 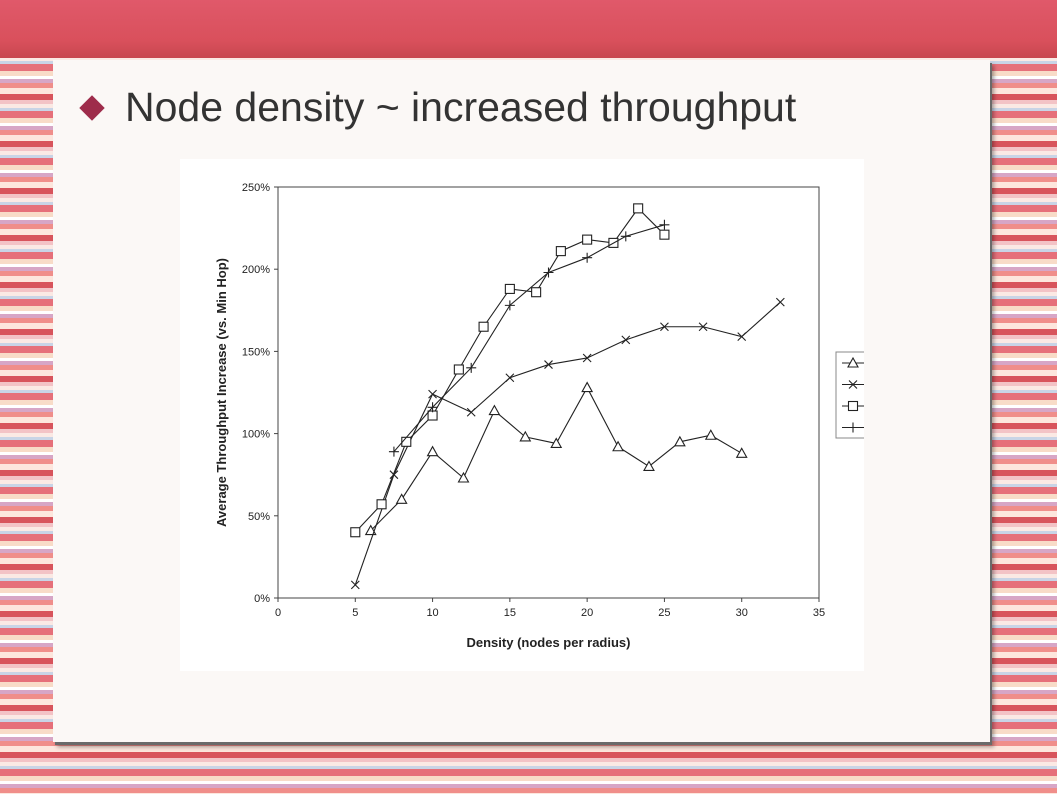 I want to click on y-tick-label: 100%, so click(x=256, y=435).